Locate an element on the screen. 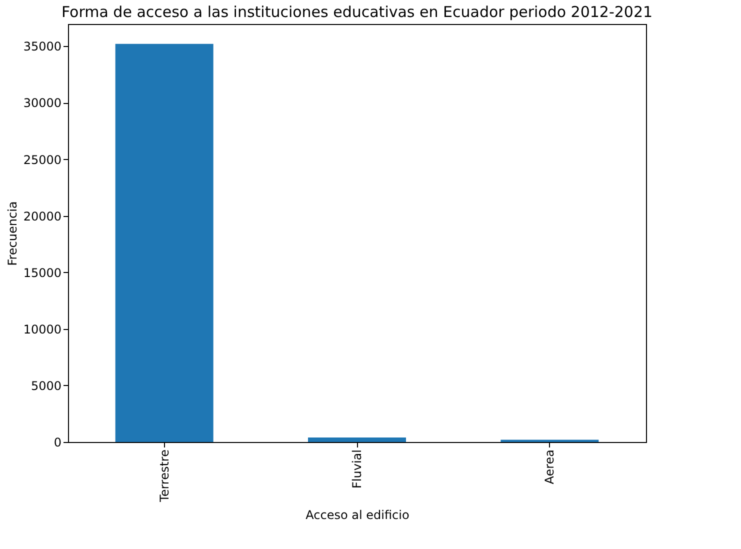  y-tick-label: 35000 is located at coordinates (42, 47).